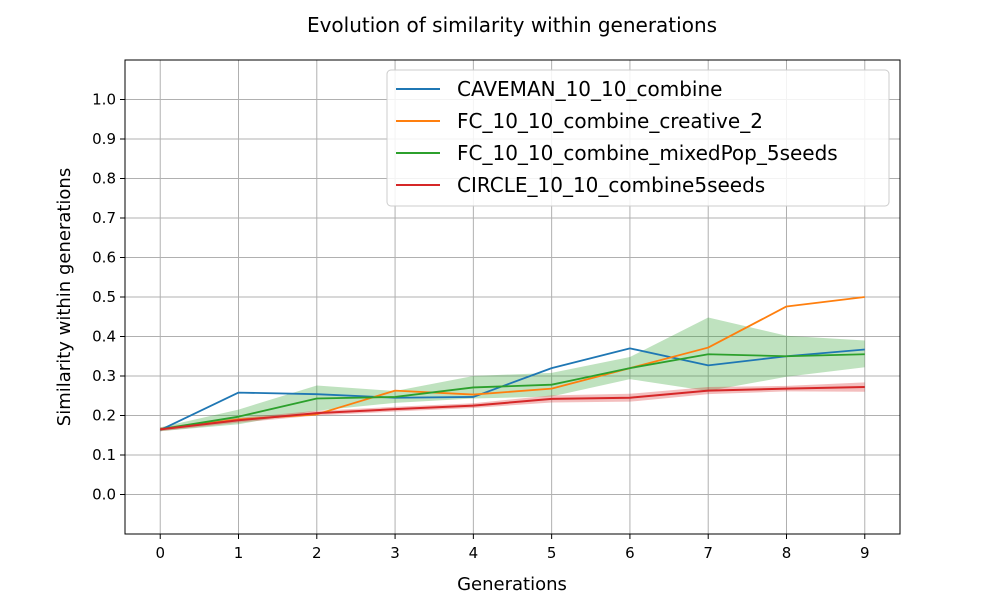  What do you see at coordinates (647, 153) in the screenshot?
I see `legend-label: FC_10_10_combine_mixedPop_5seeds` at bounding box center [647, 153].